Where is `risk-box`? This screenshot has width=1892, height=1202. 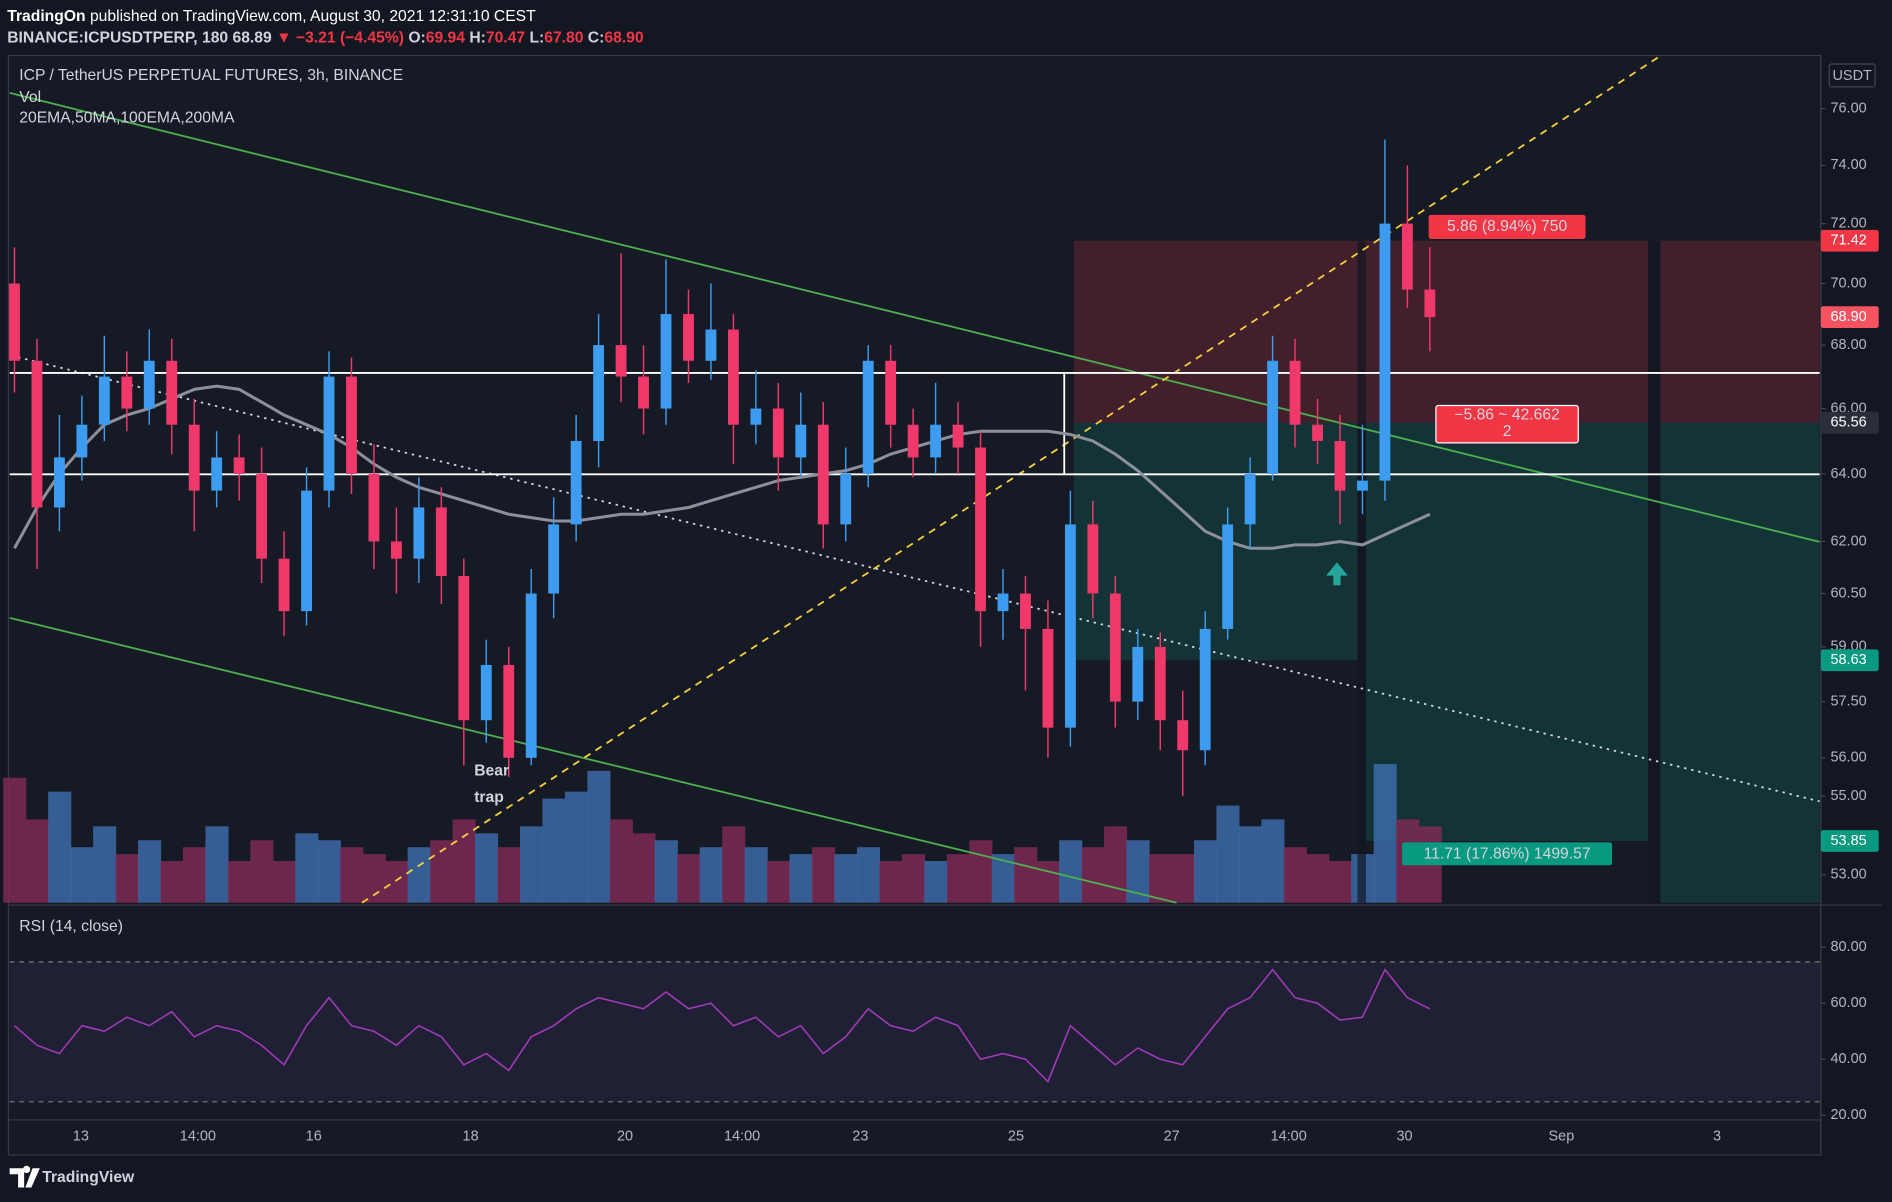
risk-box is located at coordinates (1507, 226).